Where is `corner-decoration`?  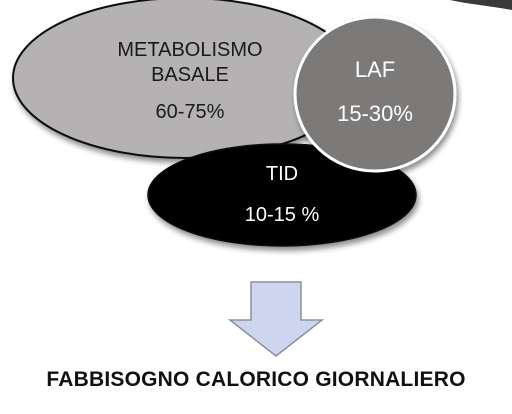 corner-decoration is located at coordinates (481, 5).